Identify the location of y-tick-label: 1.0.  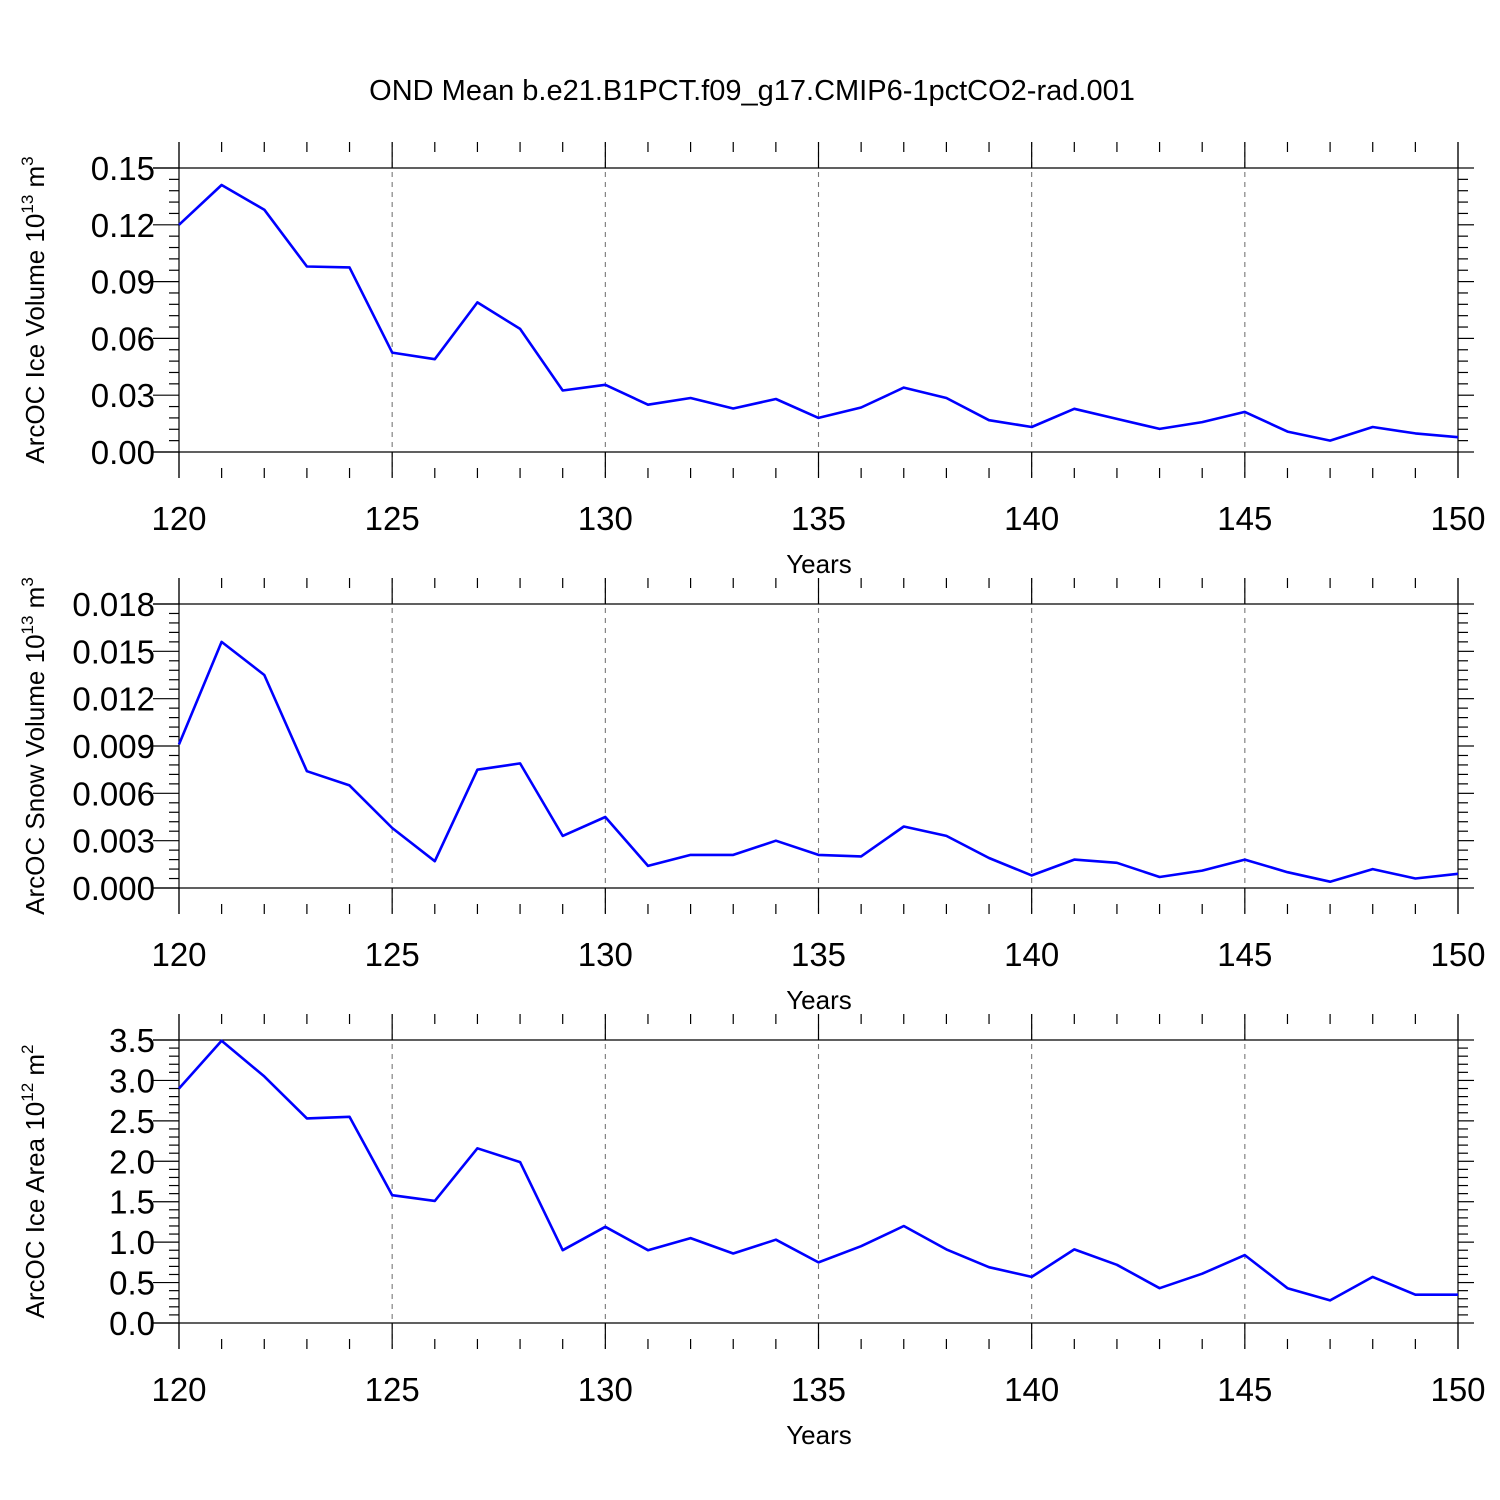
(132, 1242).